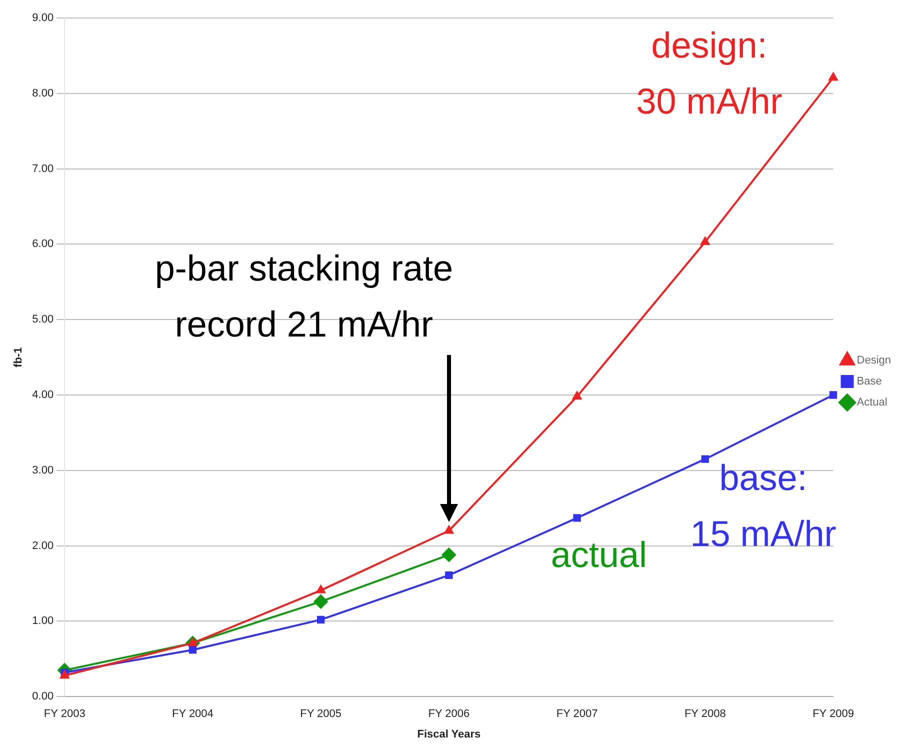  What do you see at coordinates (43, 546) in the screenshot?
I see `y-tick-label: 2.00` at bounding box center [43, 546].